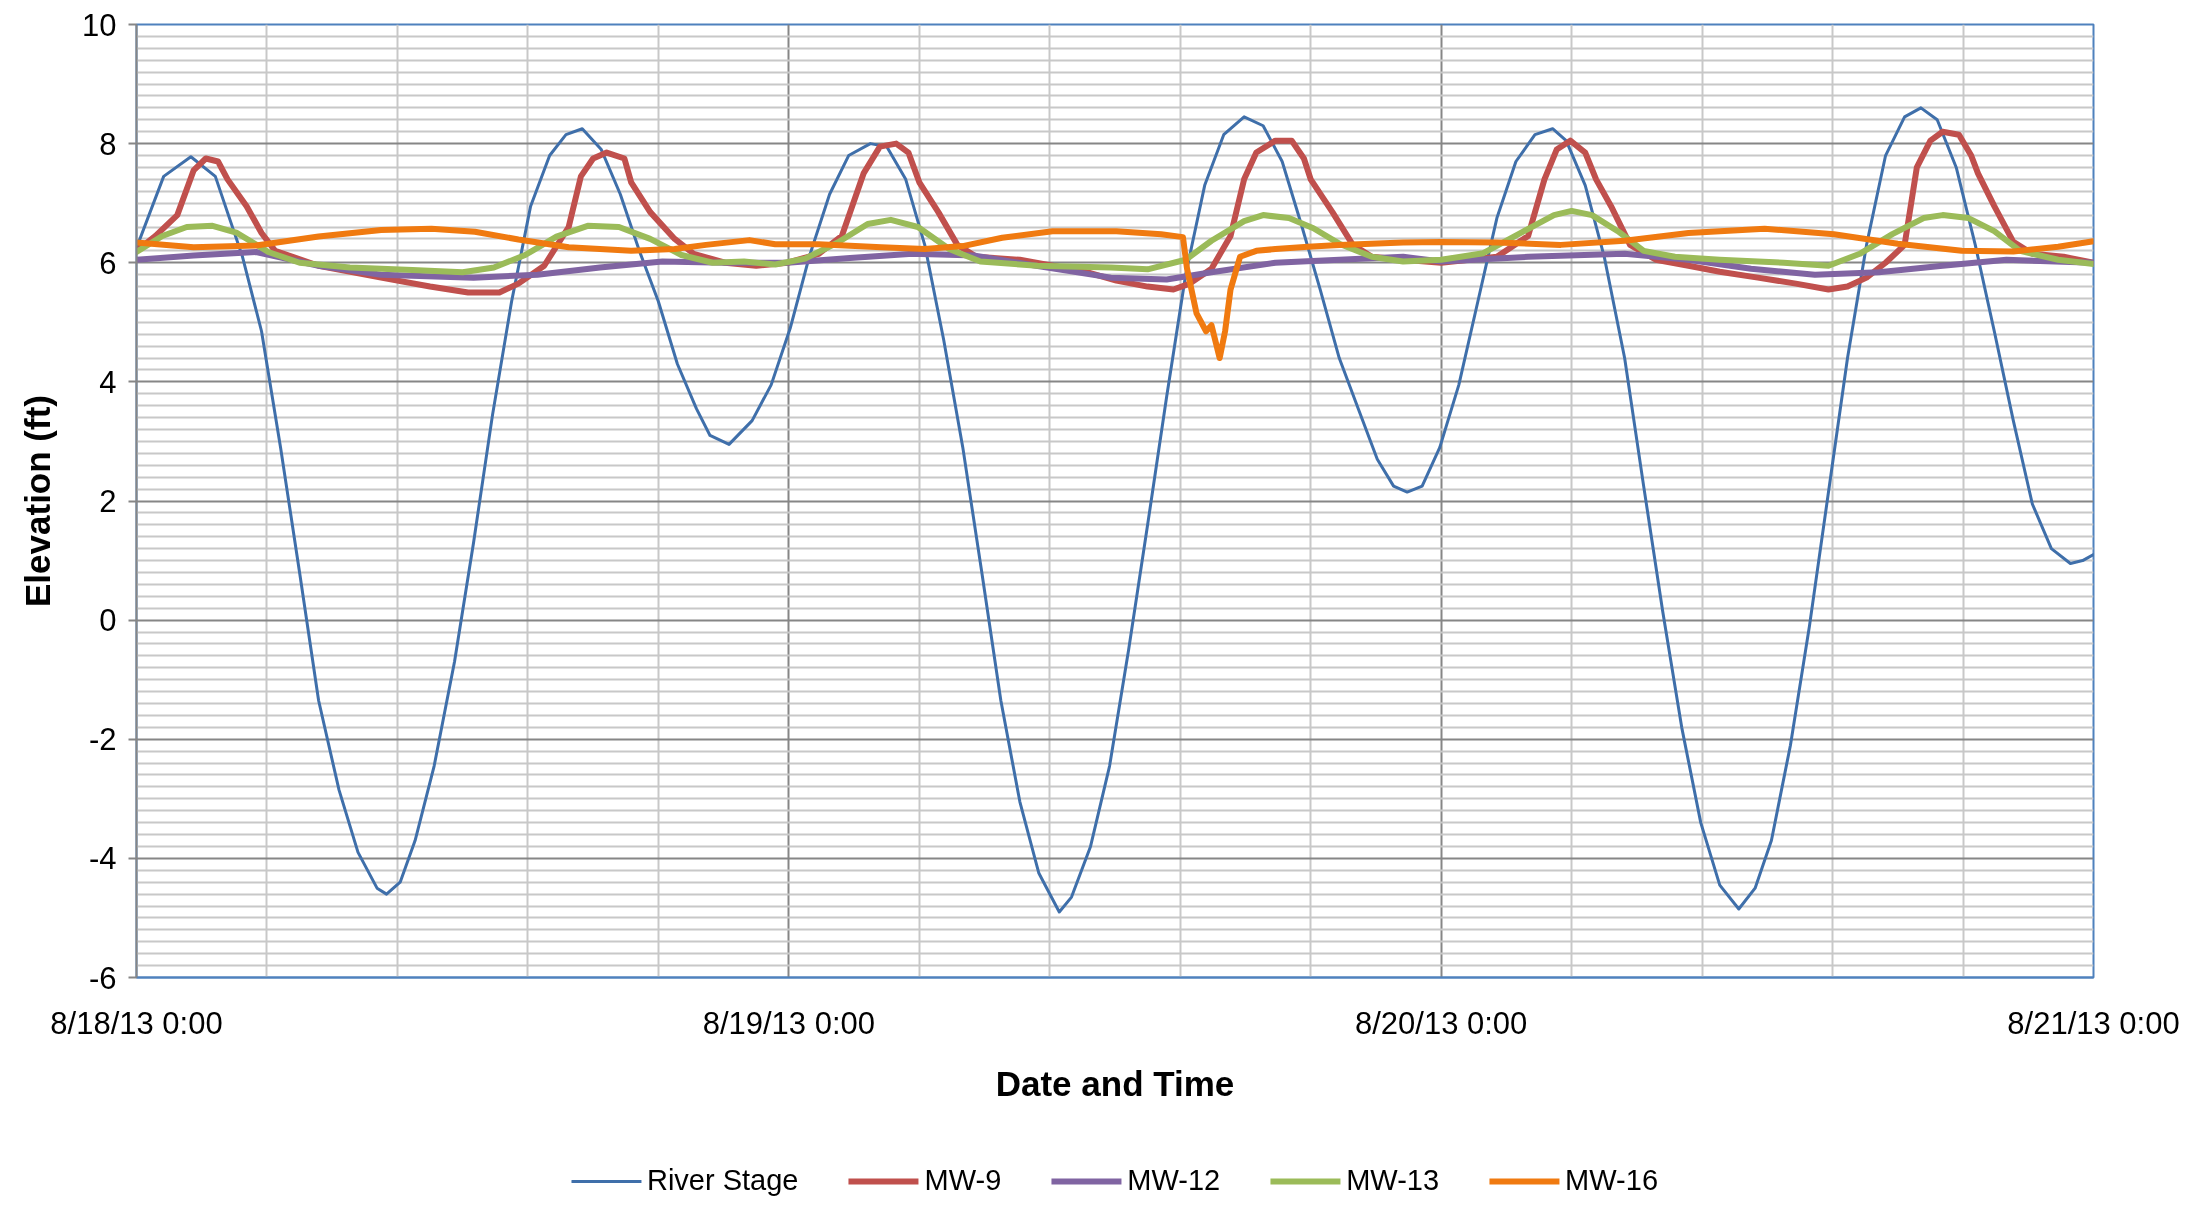 The image size is (2204, 1205). Describe the element at coordinates (108, 621) in the screenshot. I see `y-tick-label: 0` at that location.